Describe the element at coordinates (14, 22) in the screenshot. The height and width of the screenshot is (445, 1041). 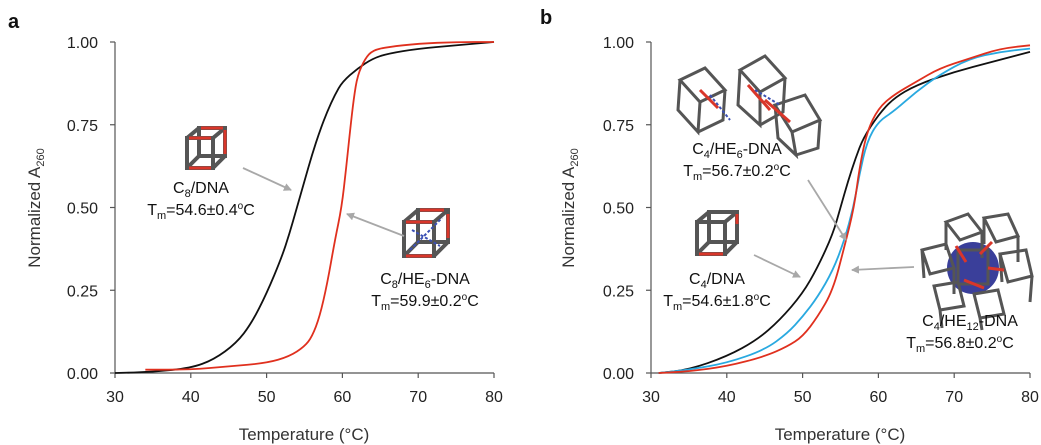
I see `panel-a-label: a` at that location.